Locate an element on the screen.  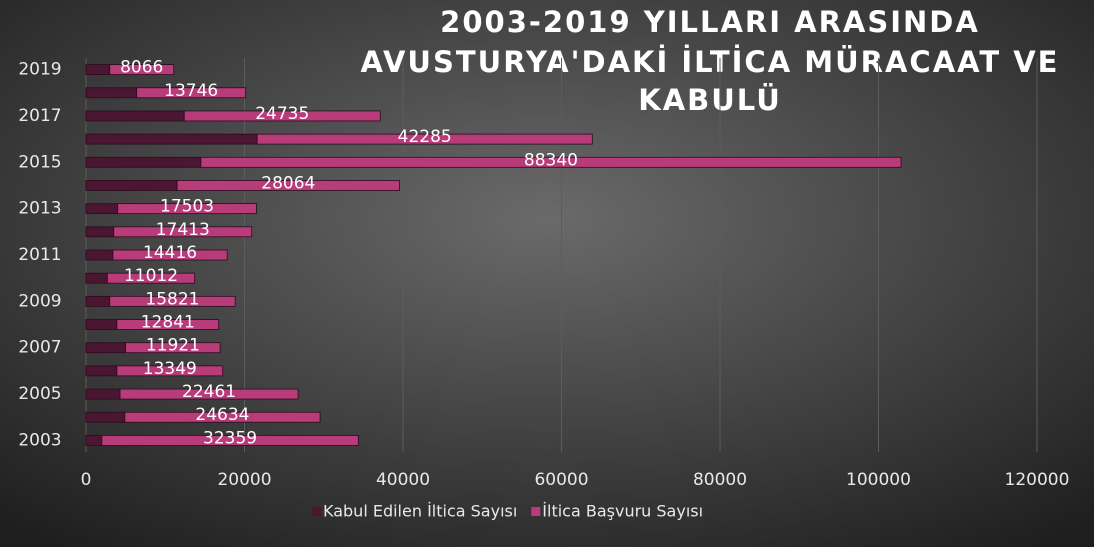
data-label: 88340 is located at coordinates (551, 160).